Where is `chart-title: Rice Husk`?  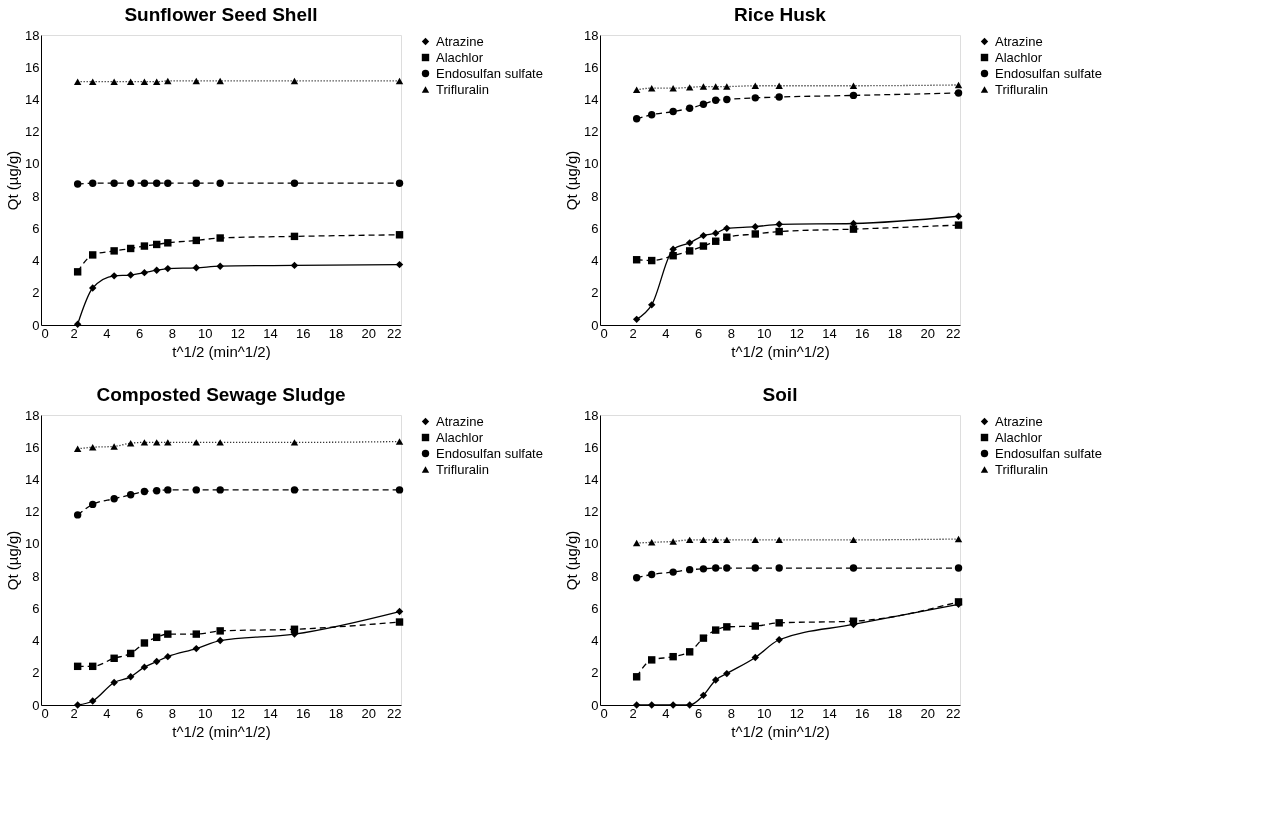 chart-title: Rice Husk is located at coordinates (780, 14).